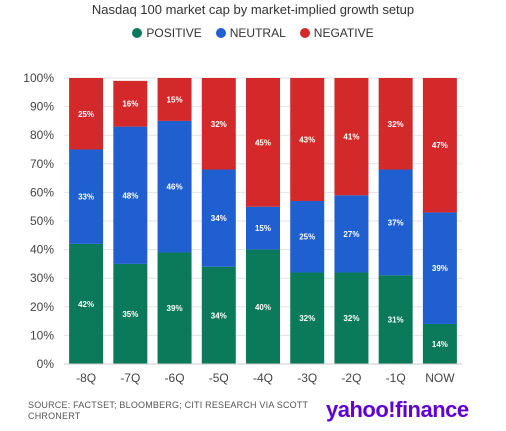 The image size is (506, 431). What do you see at coordinates (38, 78) in the screenshot?
I see `y-tick-label: 100%` at bounding box center [38, 78].